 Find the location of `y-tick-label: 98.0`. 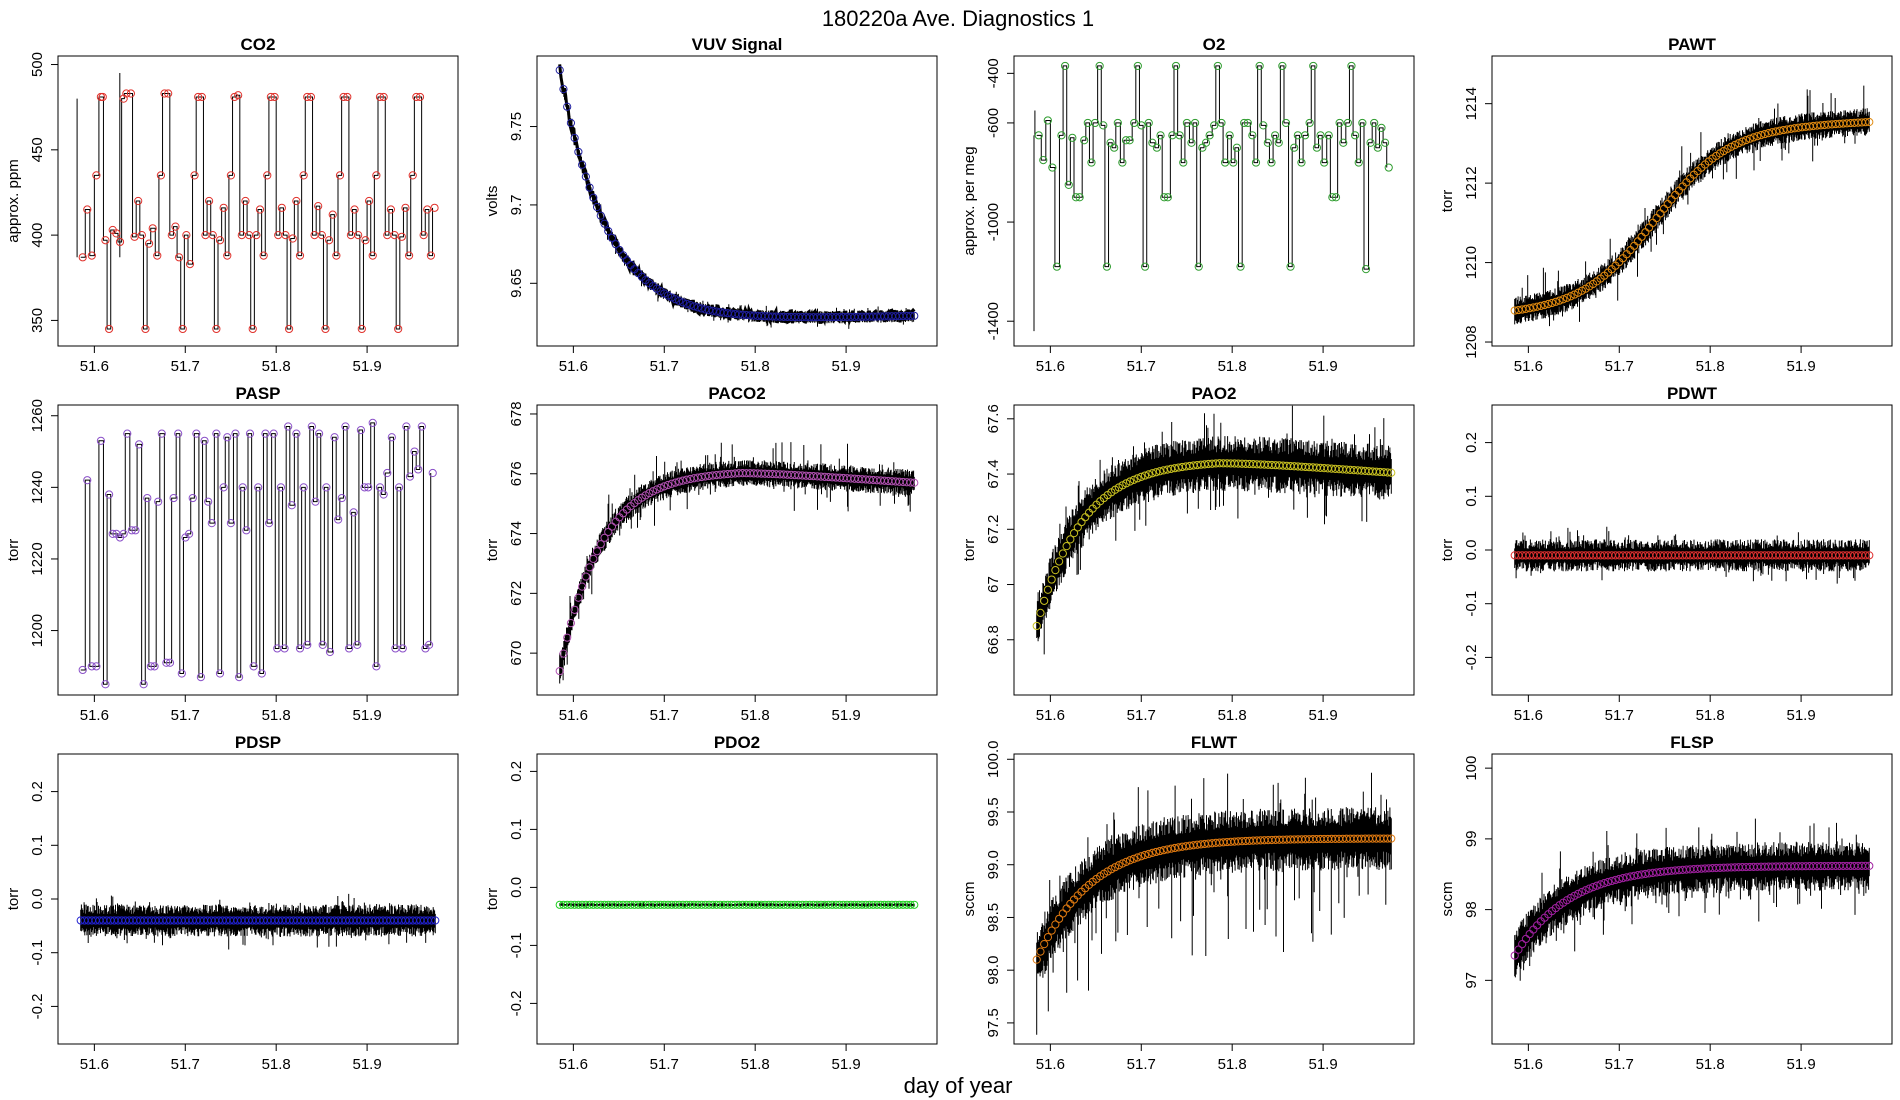

y-tick-label: 98.0 is located at coordinates (993, 970).